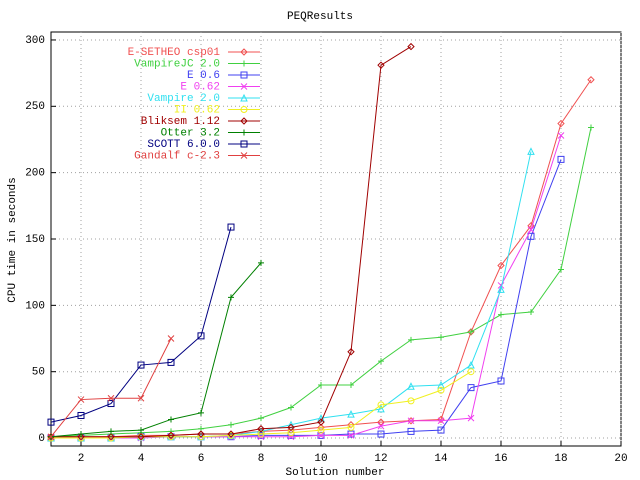 Image resolution: width=640 pixels, height=480 pixels. Describe the element at coordinates (183, 99) in the screenshot. I see `legend-label: Vampire 2.0` at that location.